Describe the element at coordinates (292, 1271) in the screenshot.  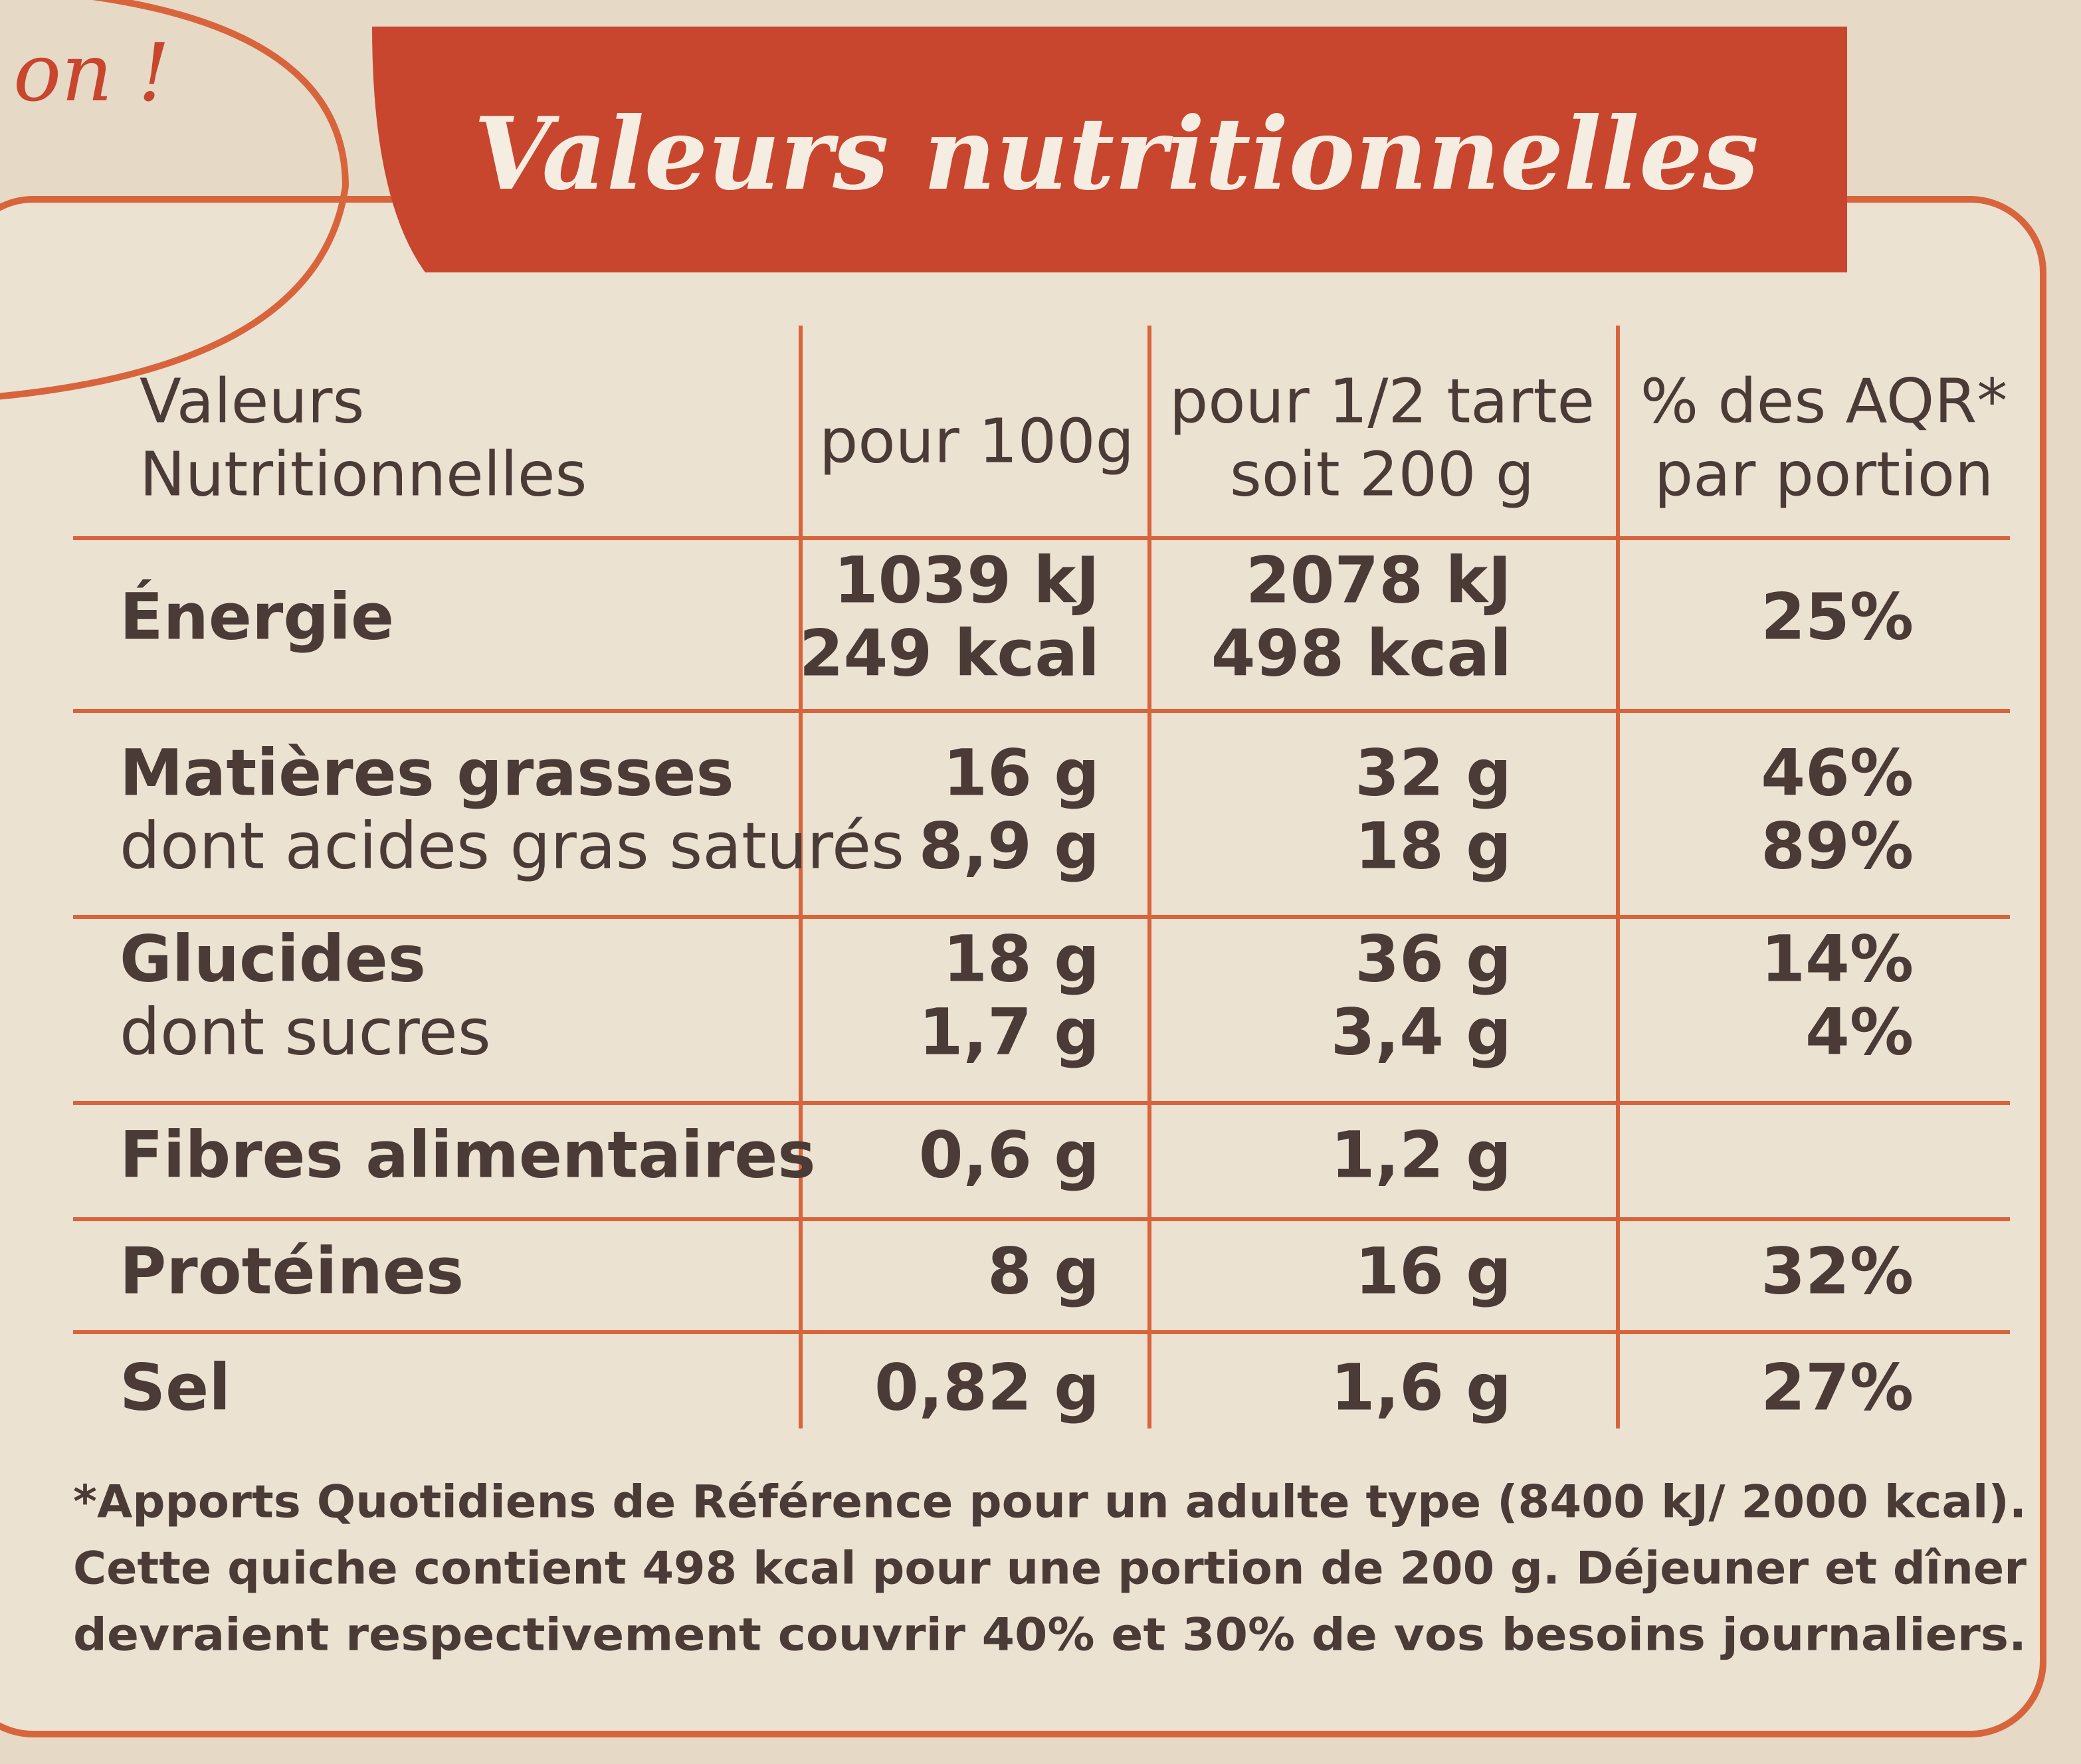
I see `row-label: Protéines` at that location.